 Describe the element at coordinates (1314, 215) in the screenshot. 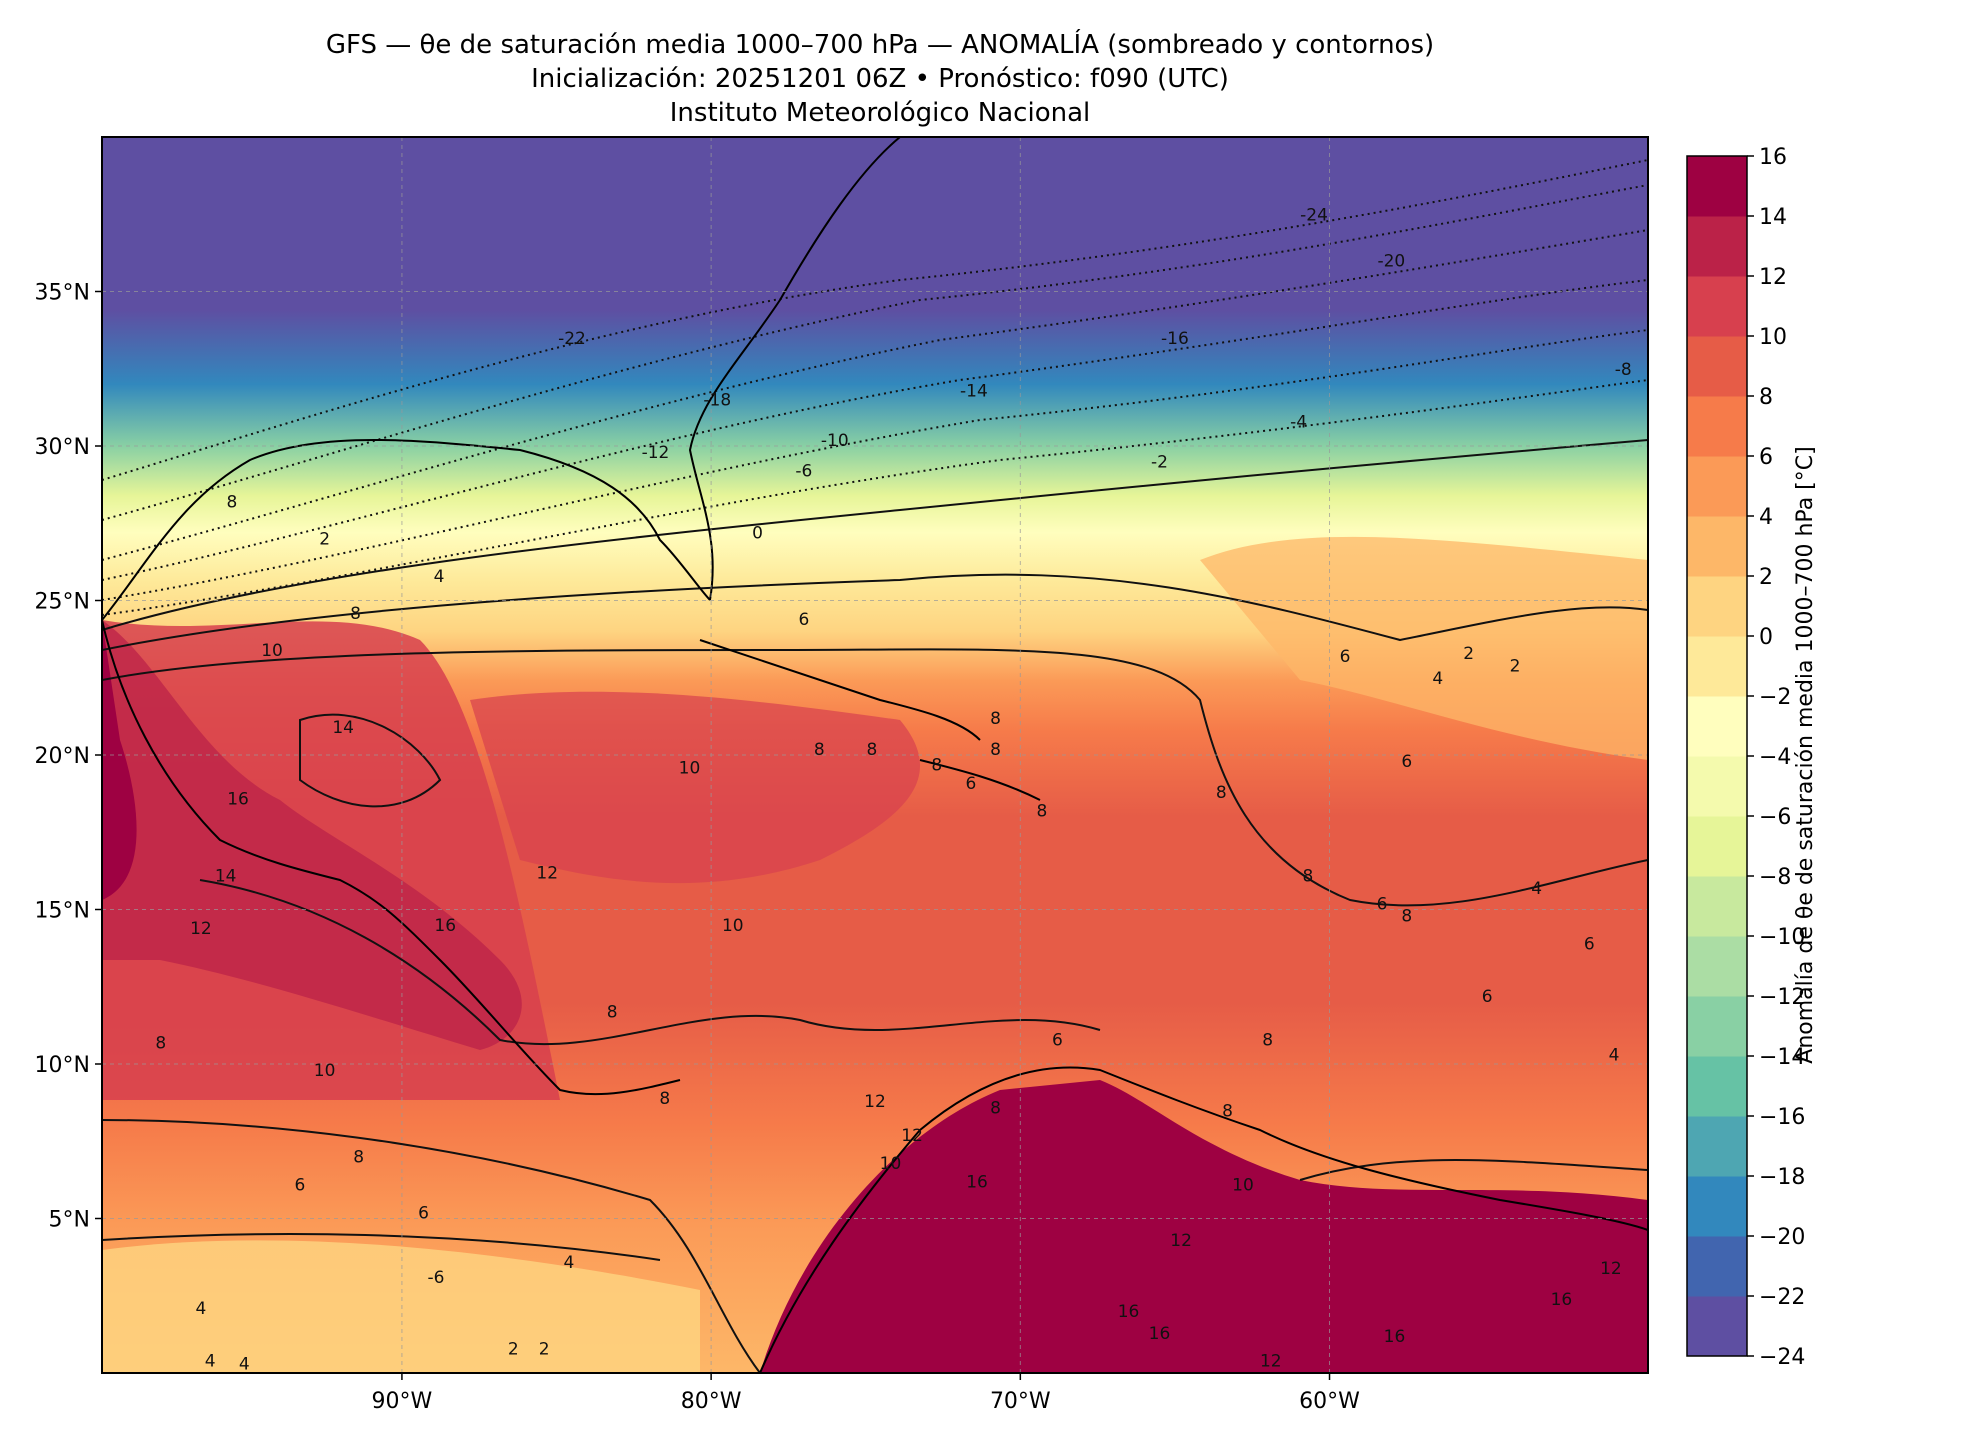

I see `contour-label: -24` at that location.